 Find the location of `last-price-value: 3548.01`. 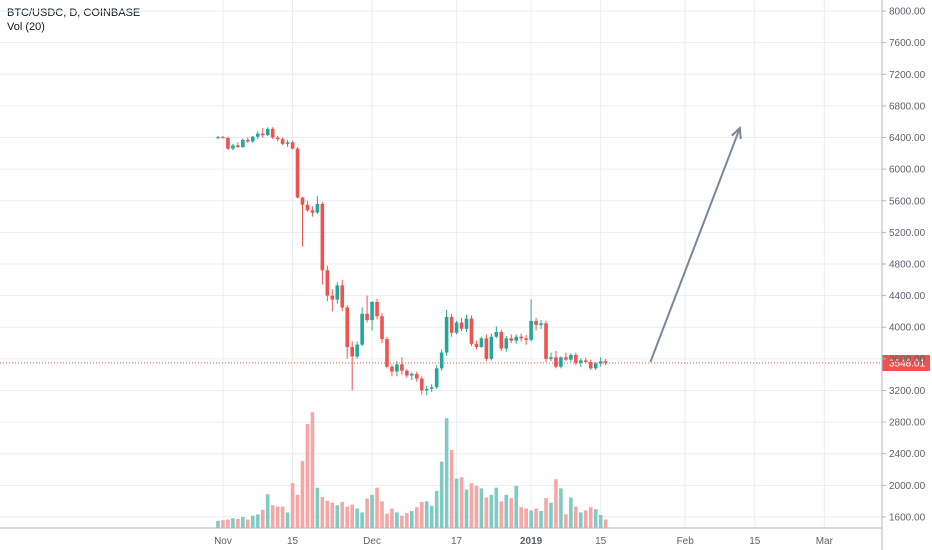

last-price-value: 3548.01 is located at coordinates (907, 363).